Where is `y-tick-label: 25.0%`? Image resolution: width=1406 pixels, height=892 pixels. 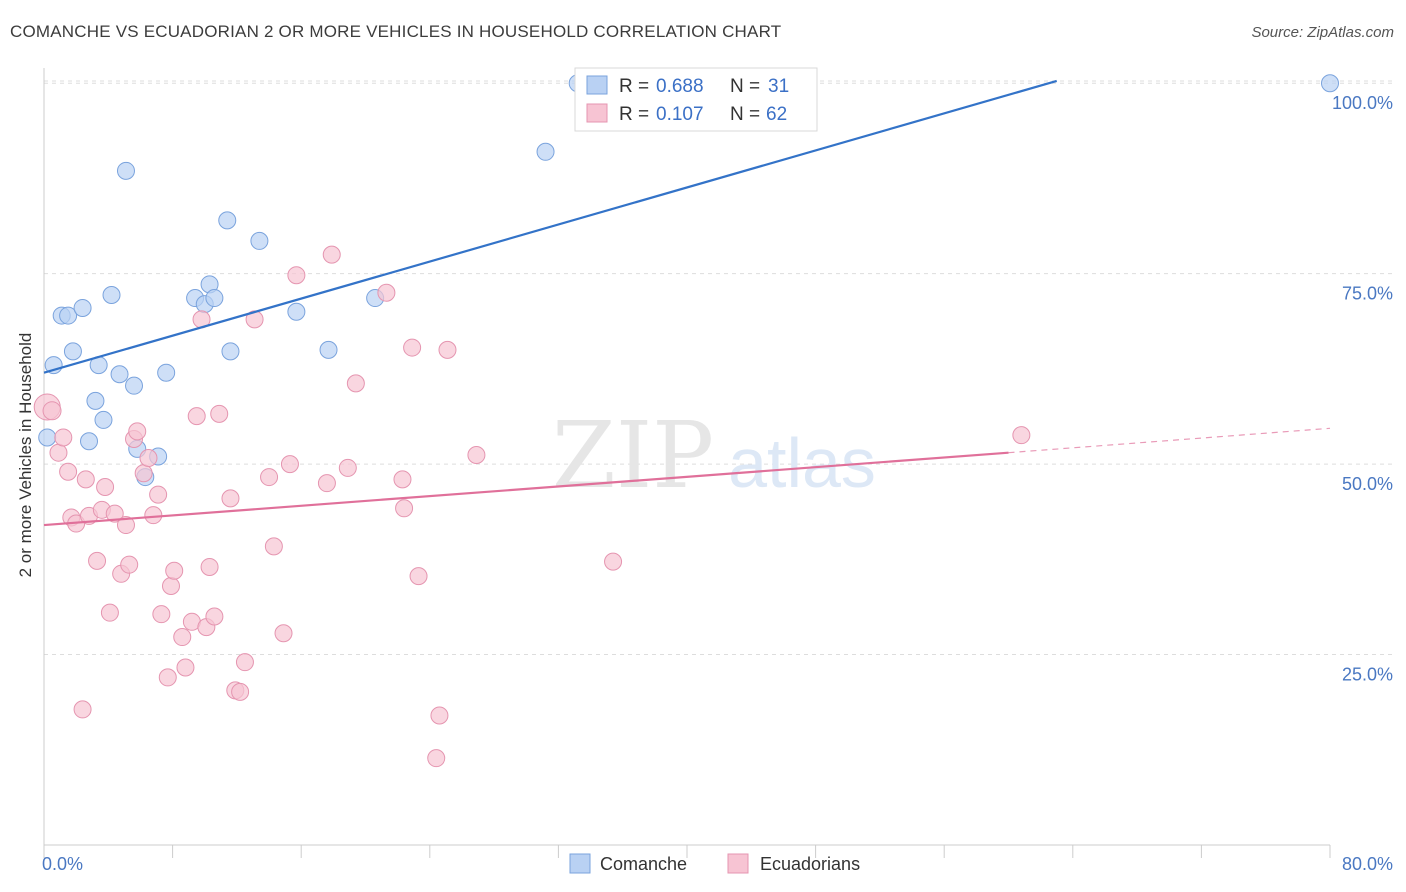 y-tick-label: 25.0% is located at coordinates (1367, 675).